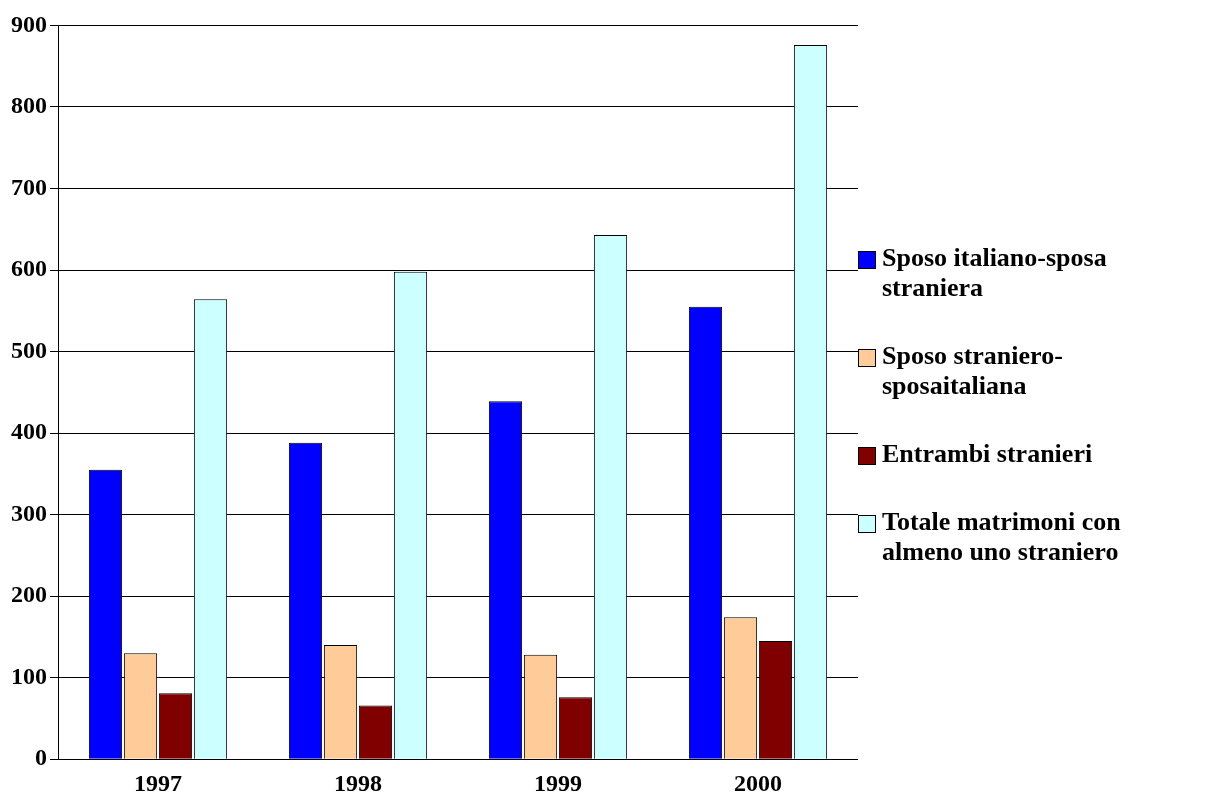  I want to click on y-tick-label: 100, so click(29, 675).